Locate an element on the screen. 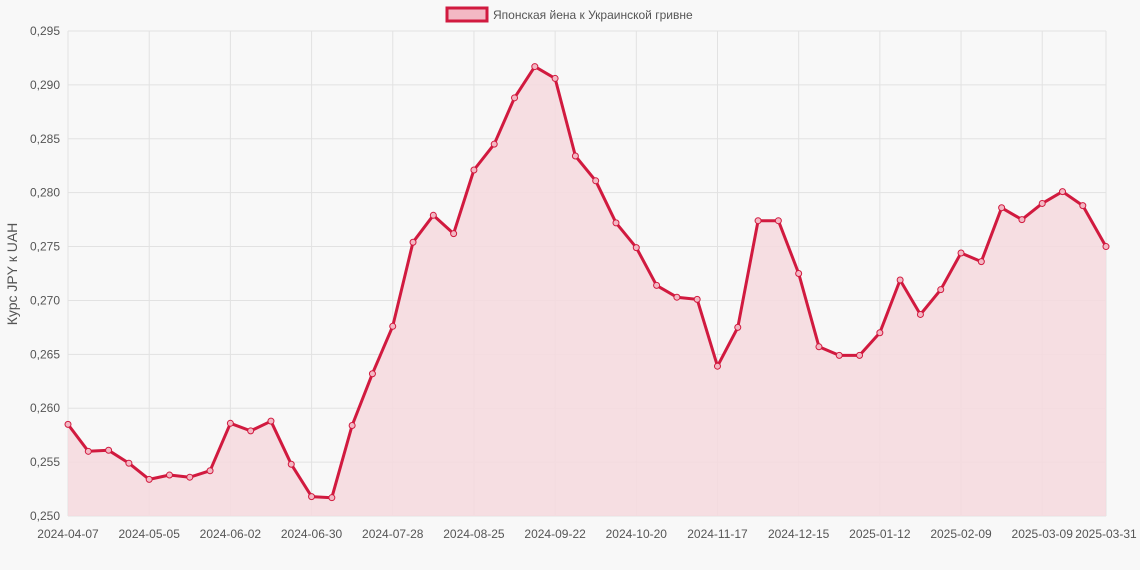 The width and height of the screenshot is (1140, 570). x-tick-label: 2024-06-30 is located at coordinates (312, 534).